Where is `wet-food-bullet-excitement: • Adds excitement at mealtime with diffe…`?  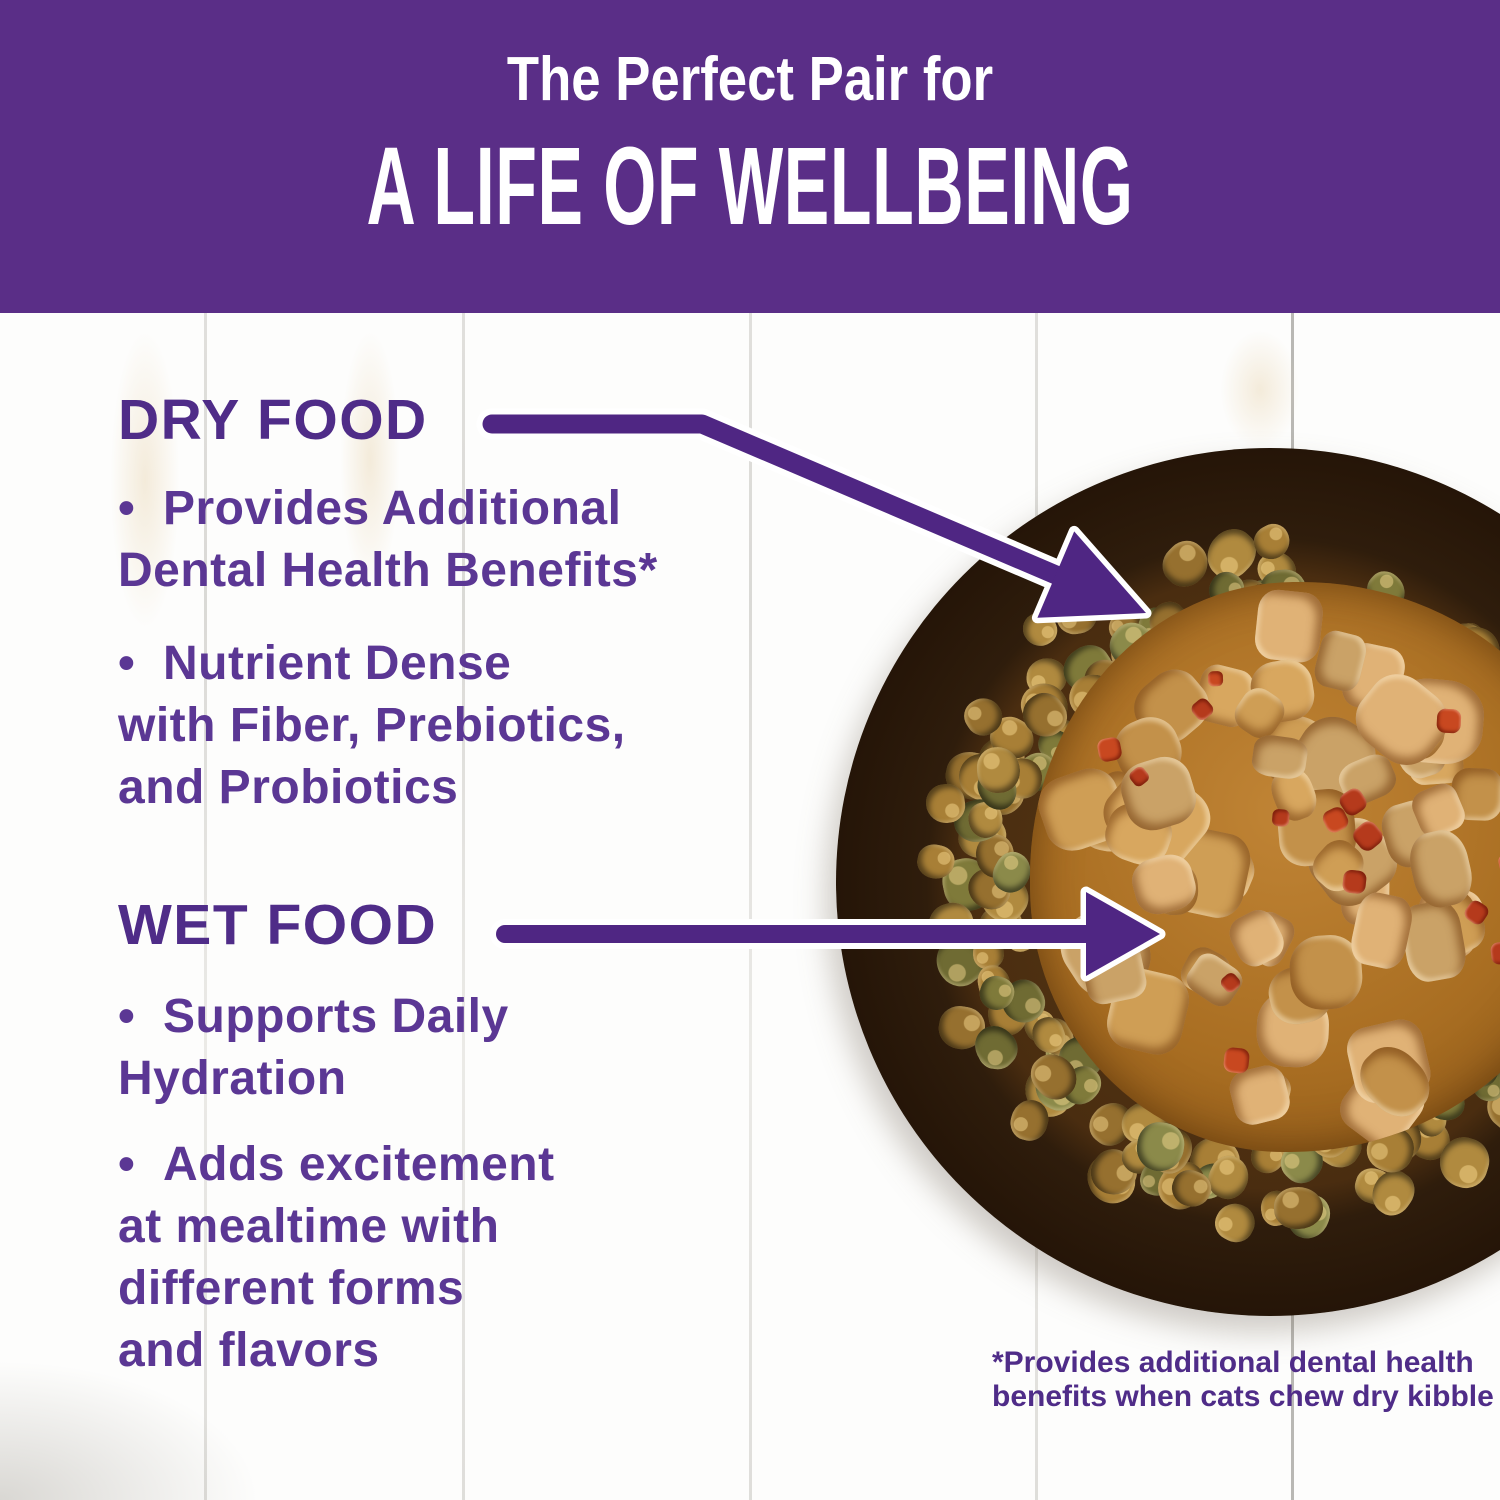
wet-food-bullet-excitement: • Adds excitement at mealtime with diffe… is located at coordinates (336, 1257).